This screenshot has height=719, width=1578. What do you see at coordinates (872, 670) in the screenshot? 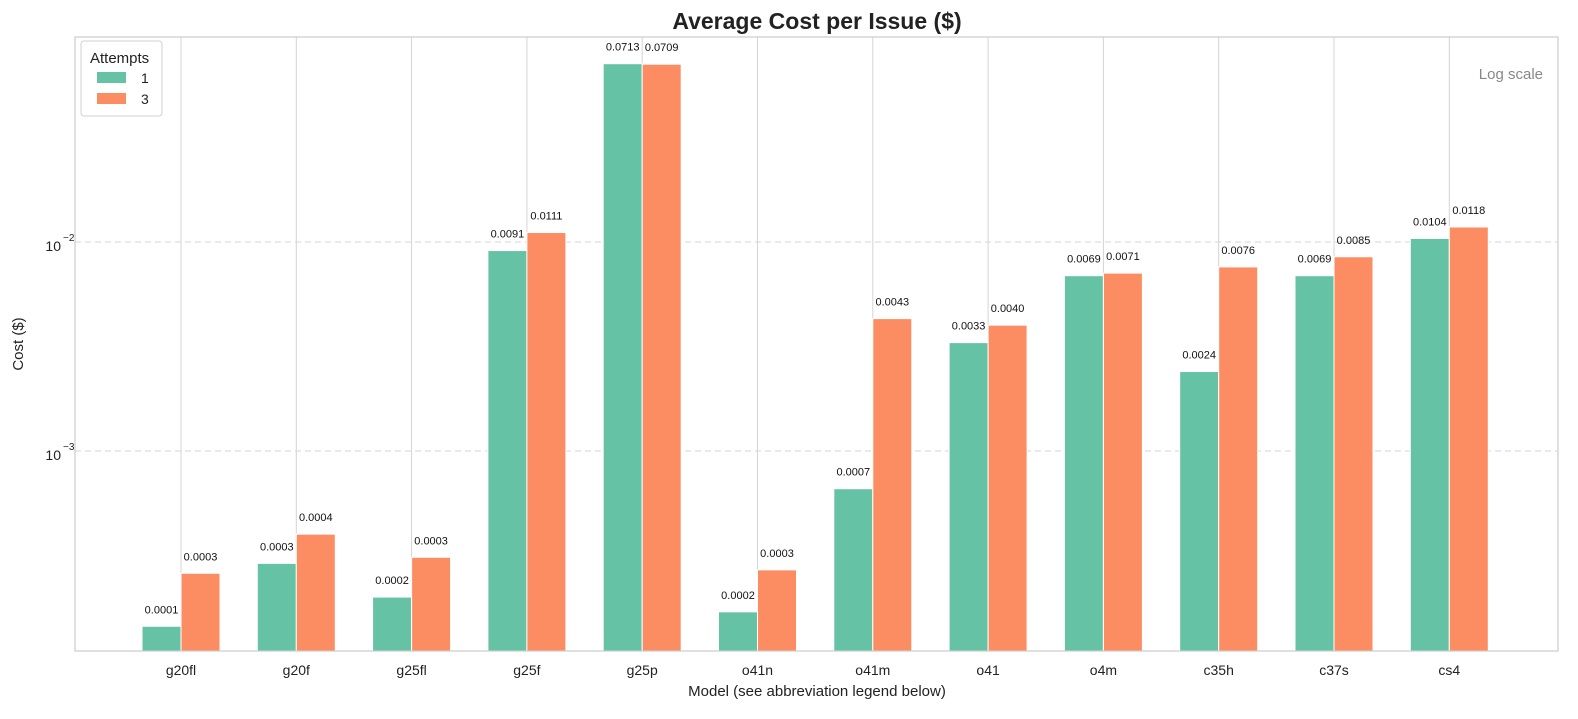
I see `x-tick-label: o41m` at bounding box center [872, 670].